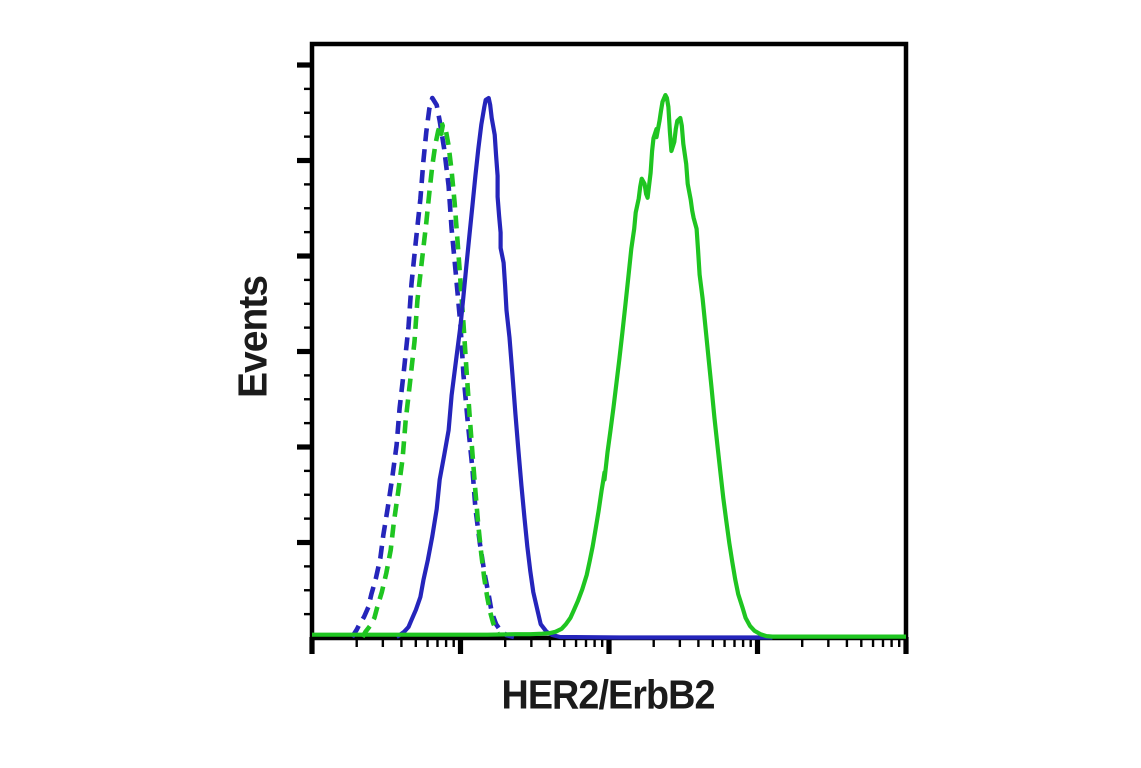 This screenshot has height=768, width=1141. I want to click on y-axis-label: Events, so click(252, 337).